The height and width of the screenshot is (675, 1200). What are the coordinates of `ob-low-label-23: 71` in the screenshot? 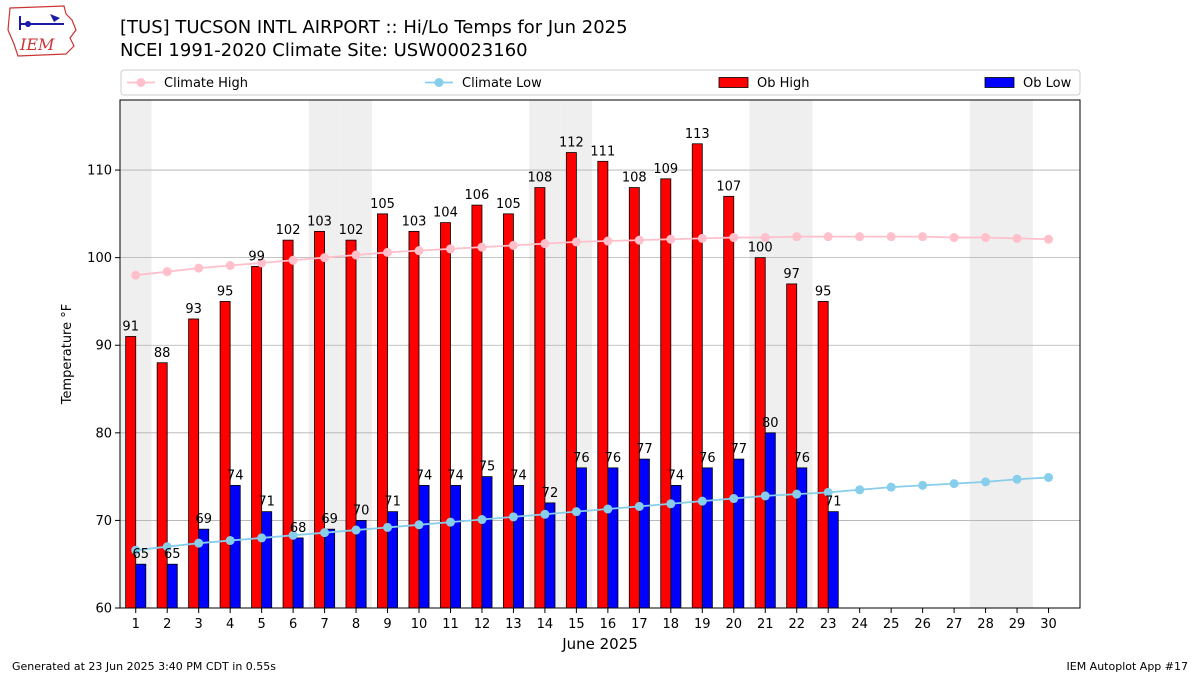 It's located at (833, 502).